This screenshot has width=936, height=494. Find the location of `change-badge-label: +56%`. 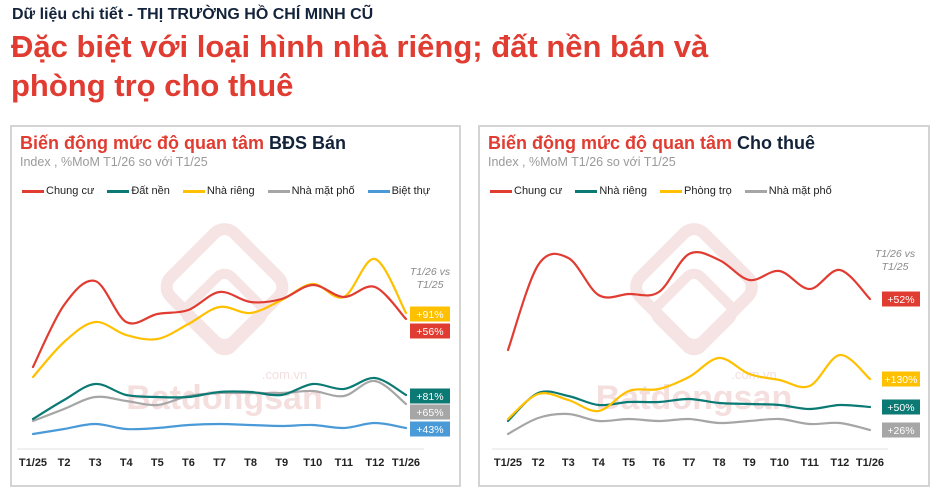

change-badge-label: +56% is located at coordinates (429, 332).